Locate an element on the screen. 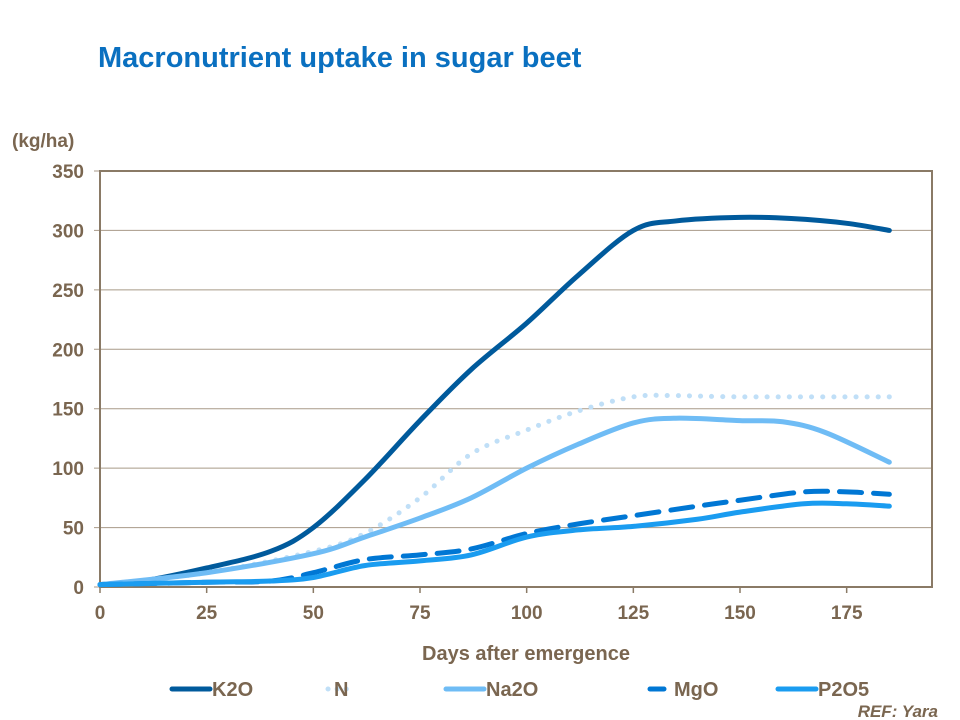 Image resolution: width=960 pixels, height=720 pixels. legend-label: K2O is located at coordinates (232, 690).